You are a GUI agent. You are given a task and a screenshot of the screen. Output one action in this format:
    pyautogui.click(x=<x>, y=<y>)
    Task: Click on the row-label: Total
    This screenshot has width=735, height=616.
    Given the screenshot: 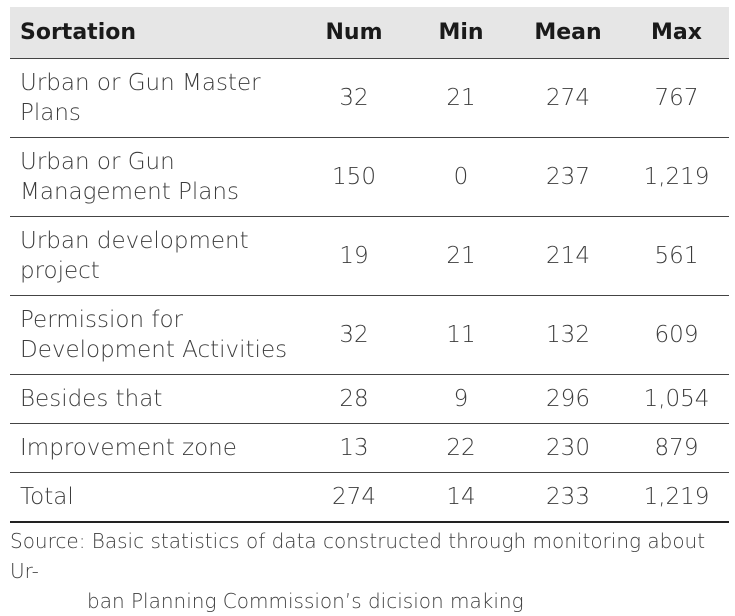 What is the action you would take?
    pyautogui.click(x=154, y=497)
    